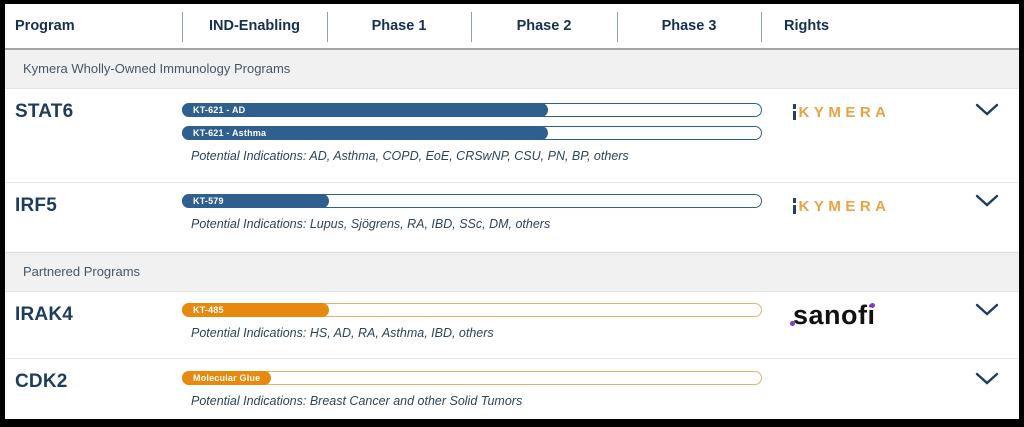 The width and height of the screenshot is (1024, 427). Describe the element at coordinates (807, 26) in the screenshot. I see `column-header-label: Rights` at that location.